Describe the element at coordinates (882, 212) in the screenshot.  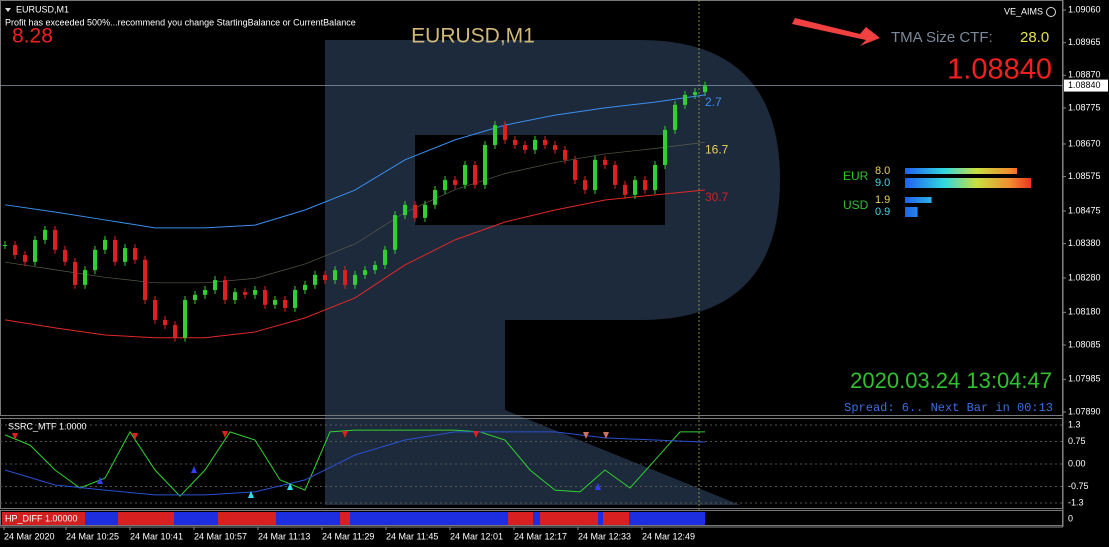
I see `strength-value: 0.9` at that location.